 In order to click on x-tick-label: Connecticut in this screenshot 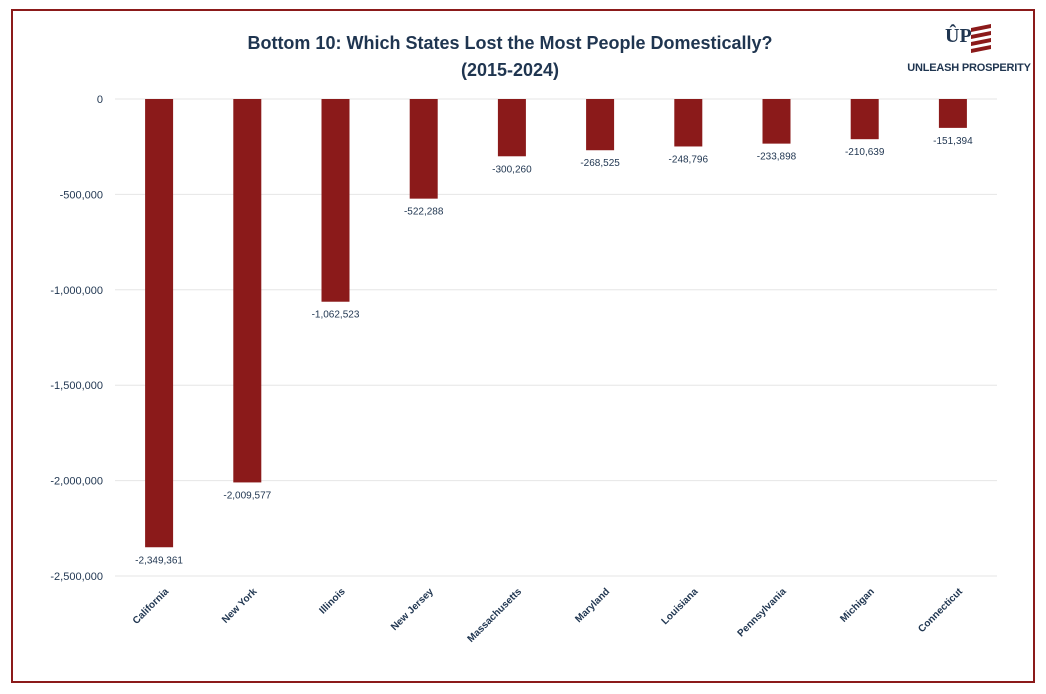, I will do `click(940, 610)`.